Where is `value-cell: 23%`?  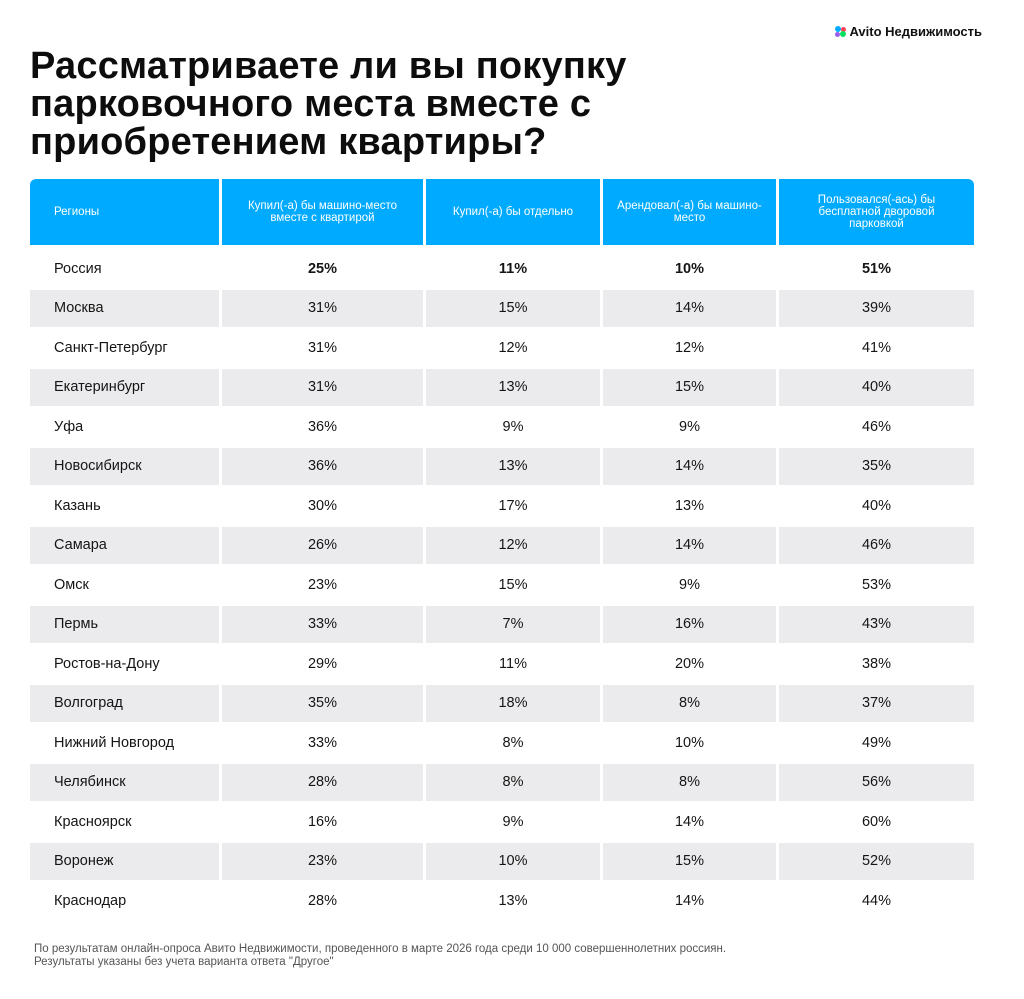
value-cell: 23% is located at coordinates (322, 861).